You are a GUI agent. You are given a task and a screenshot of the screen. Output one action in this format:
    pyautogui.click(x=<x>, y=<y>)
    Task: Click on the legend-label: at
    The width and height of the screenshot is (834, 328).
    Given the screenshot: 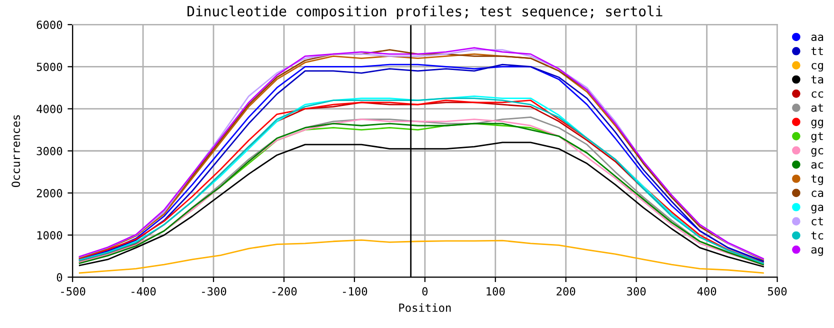 What is the action you would take?
    pyautogui.click(x=817, y=108)
    